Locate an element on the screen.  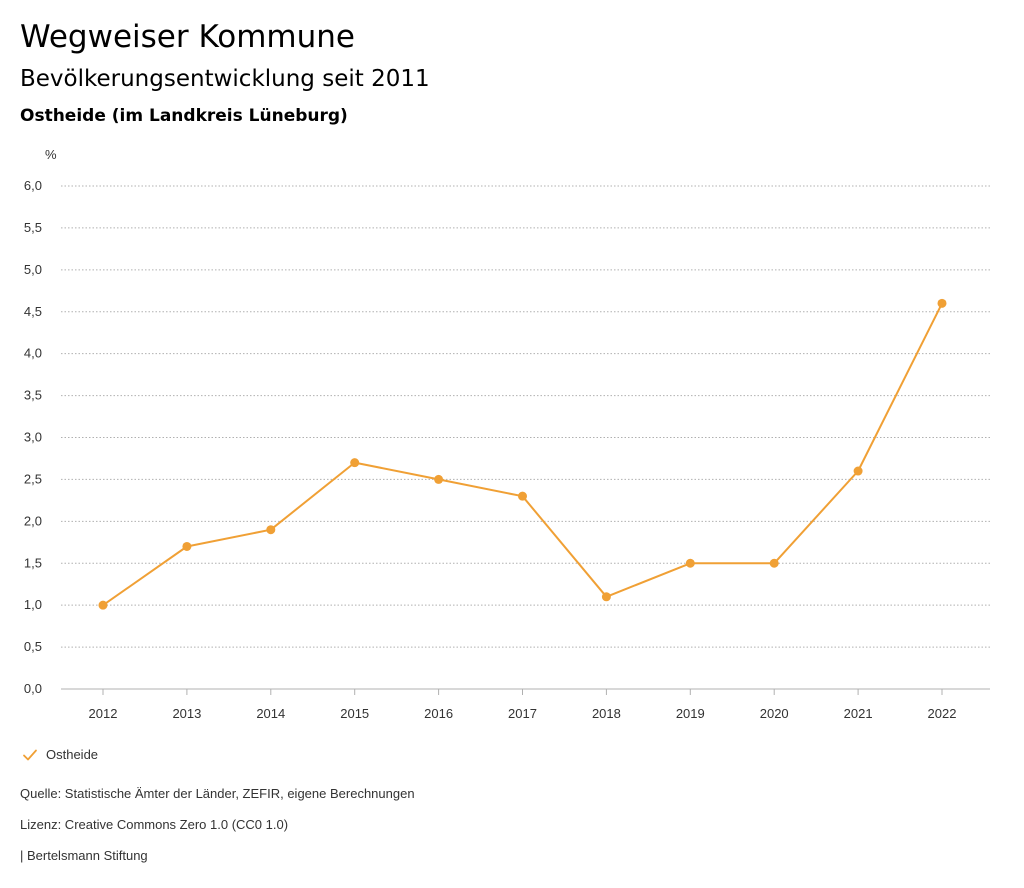
x-tick-label: 2016 is located at coordinates (438, 713).